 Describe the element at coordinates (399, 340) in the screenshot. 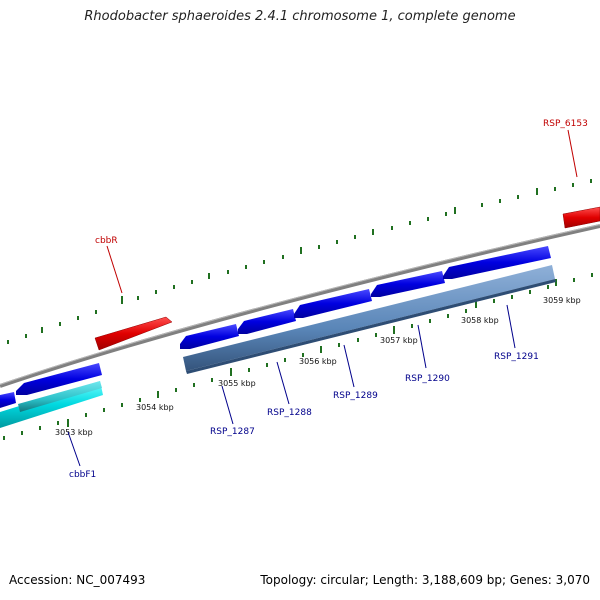

I see `scale-label-3057: 3057 kbp` at that location.